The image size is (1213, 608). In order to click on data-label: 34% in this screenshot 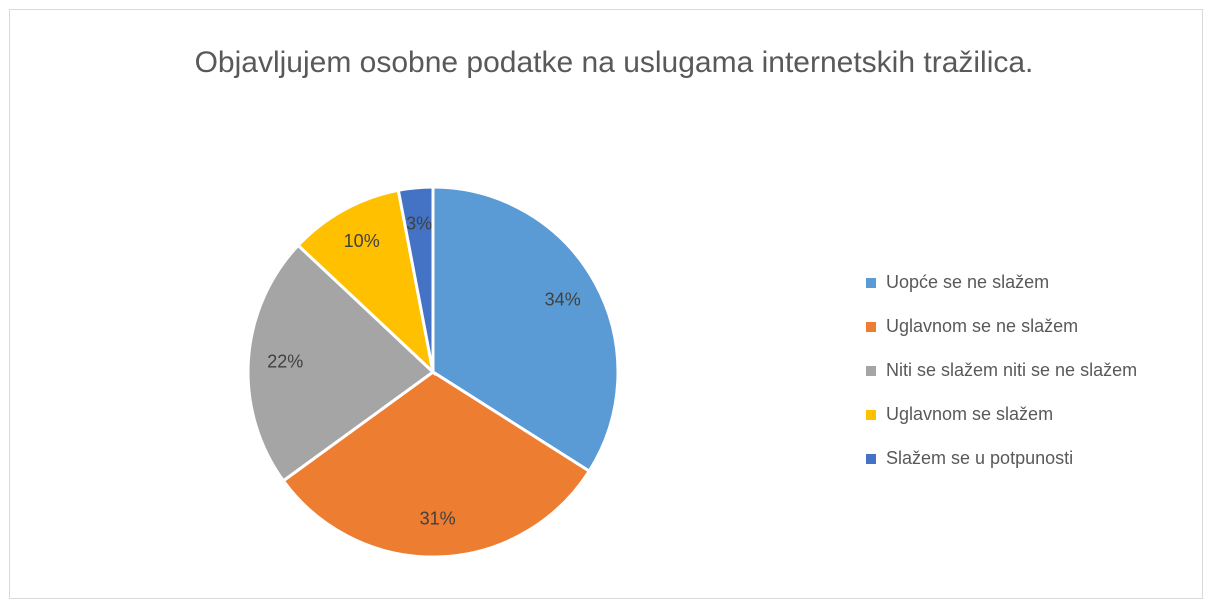, I will do `click(563, 299)`.